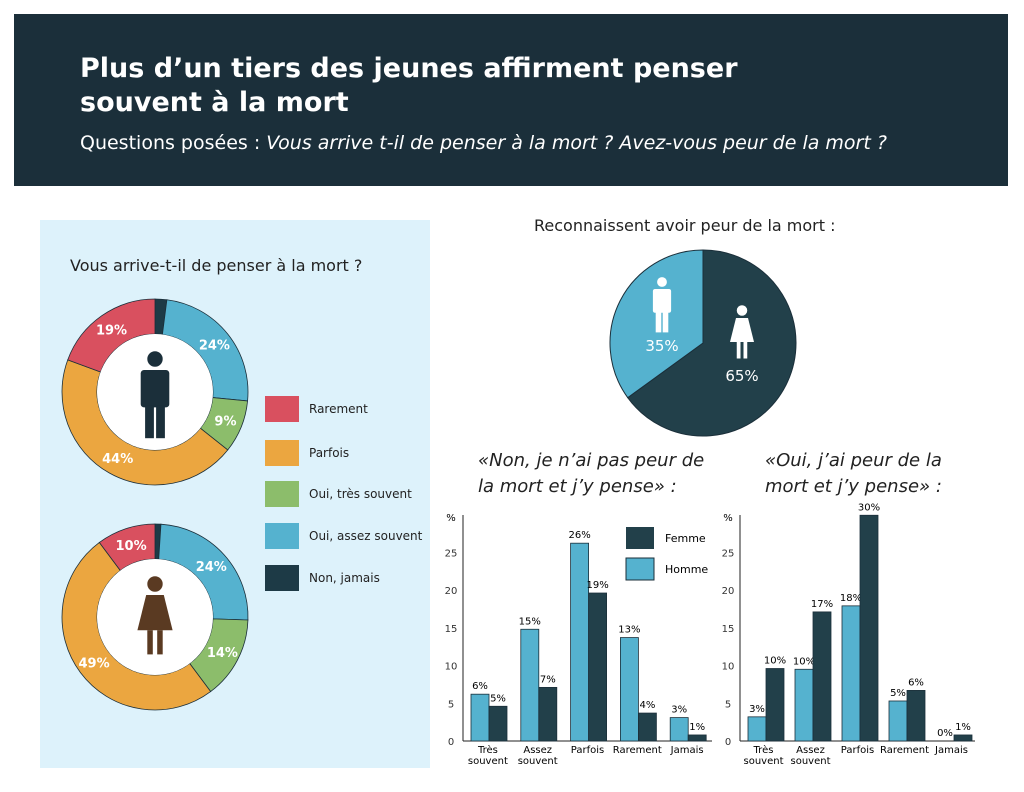 This screenshot has height=792, width=1024. Describe the element at coordinates (685, 225) in the screenshot. I see `pie-title: Reconnaissent avoir peur de la mort :` at that location.